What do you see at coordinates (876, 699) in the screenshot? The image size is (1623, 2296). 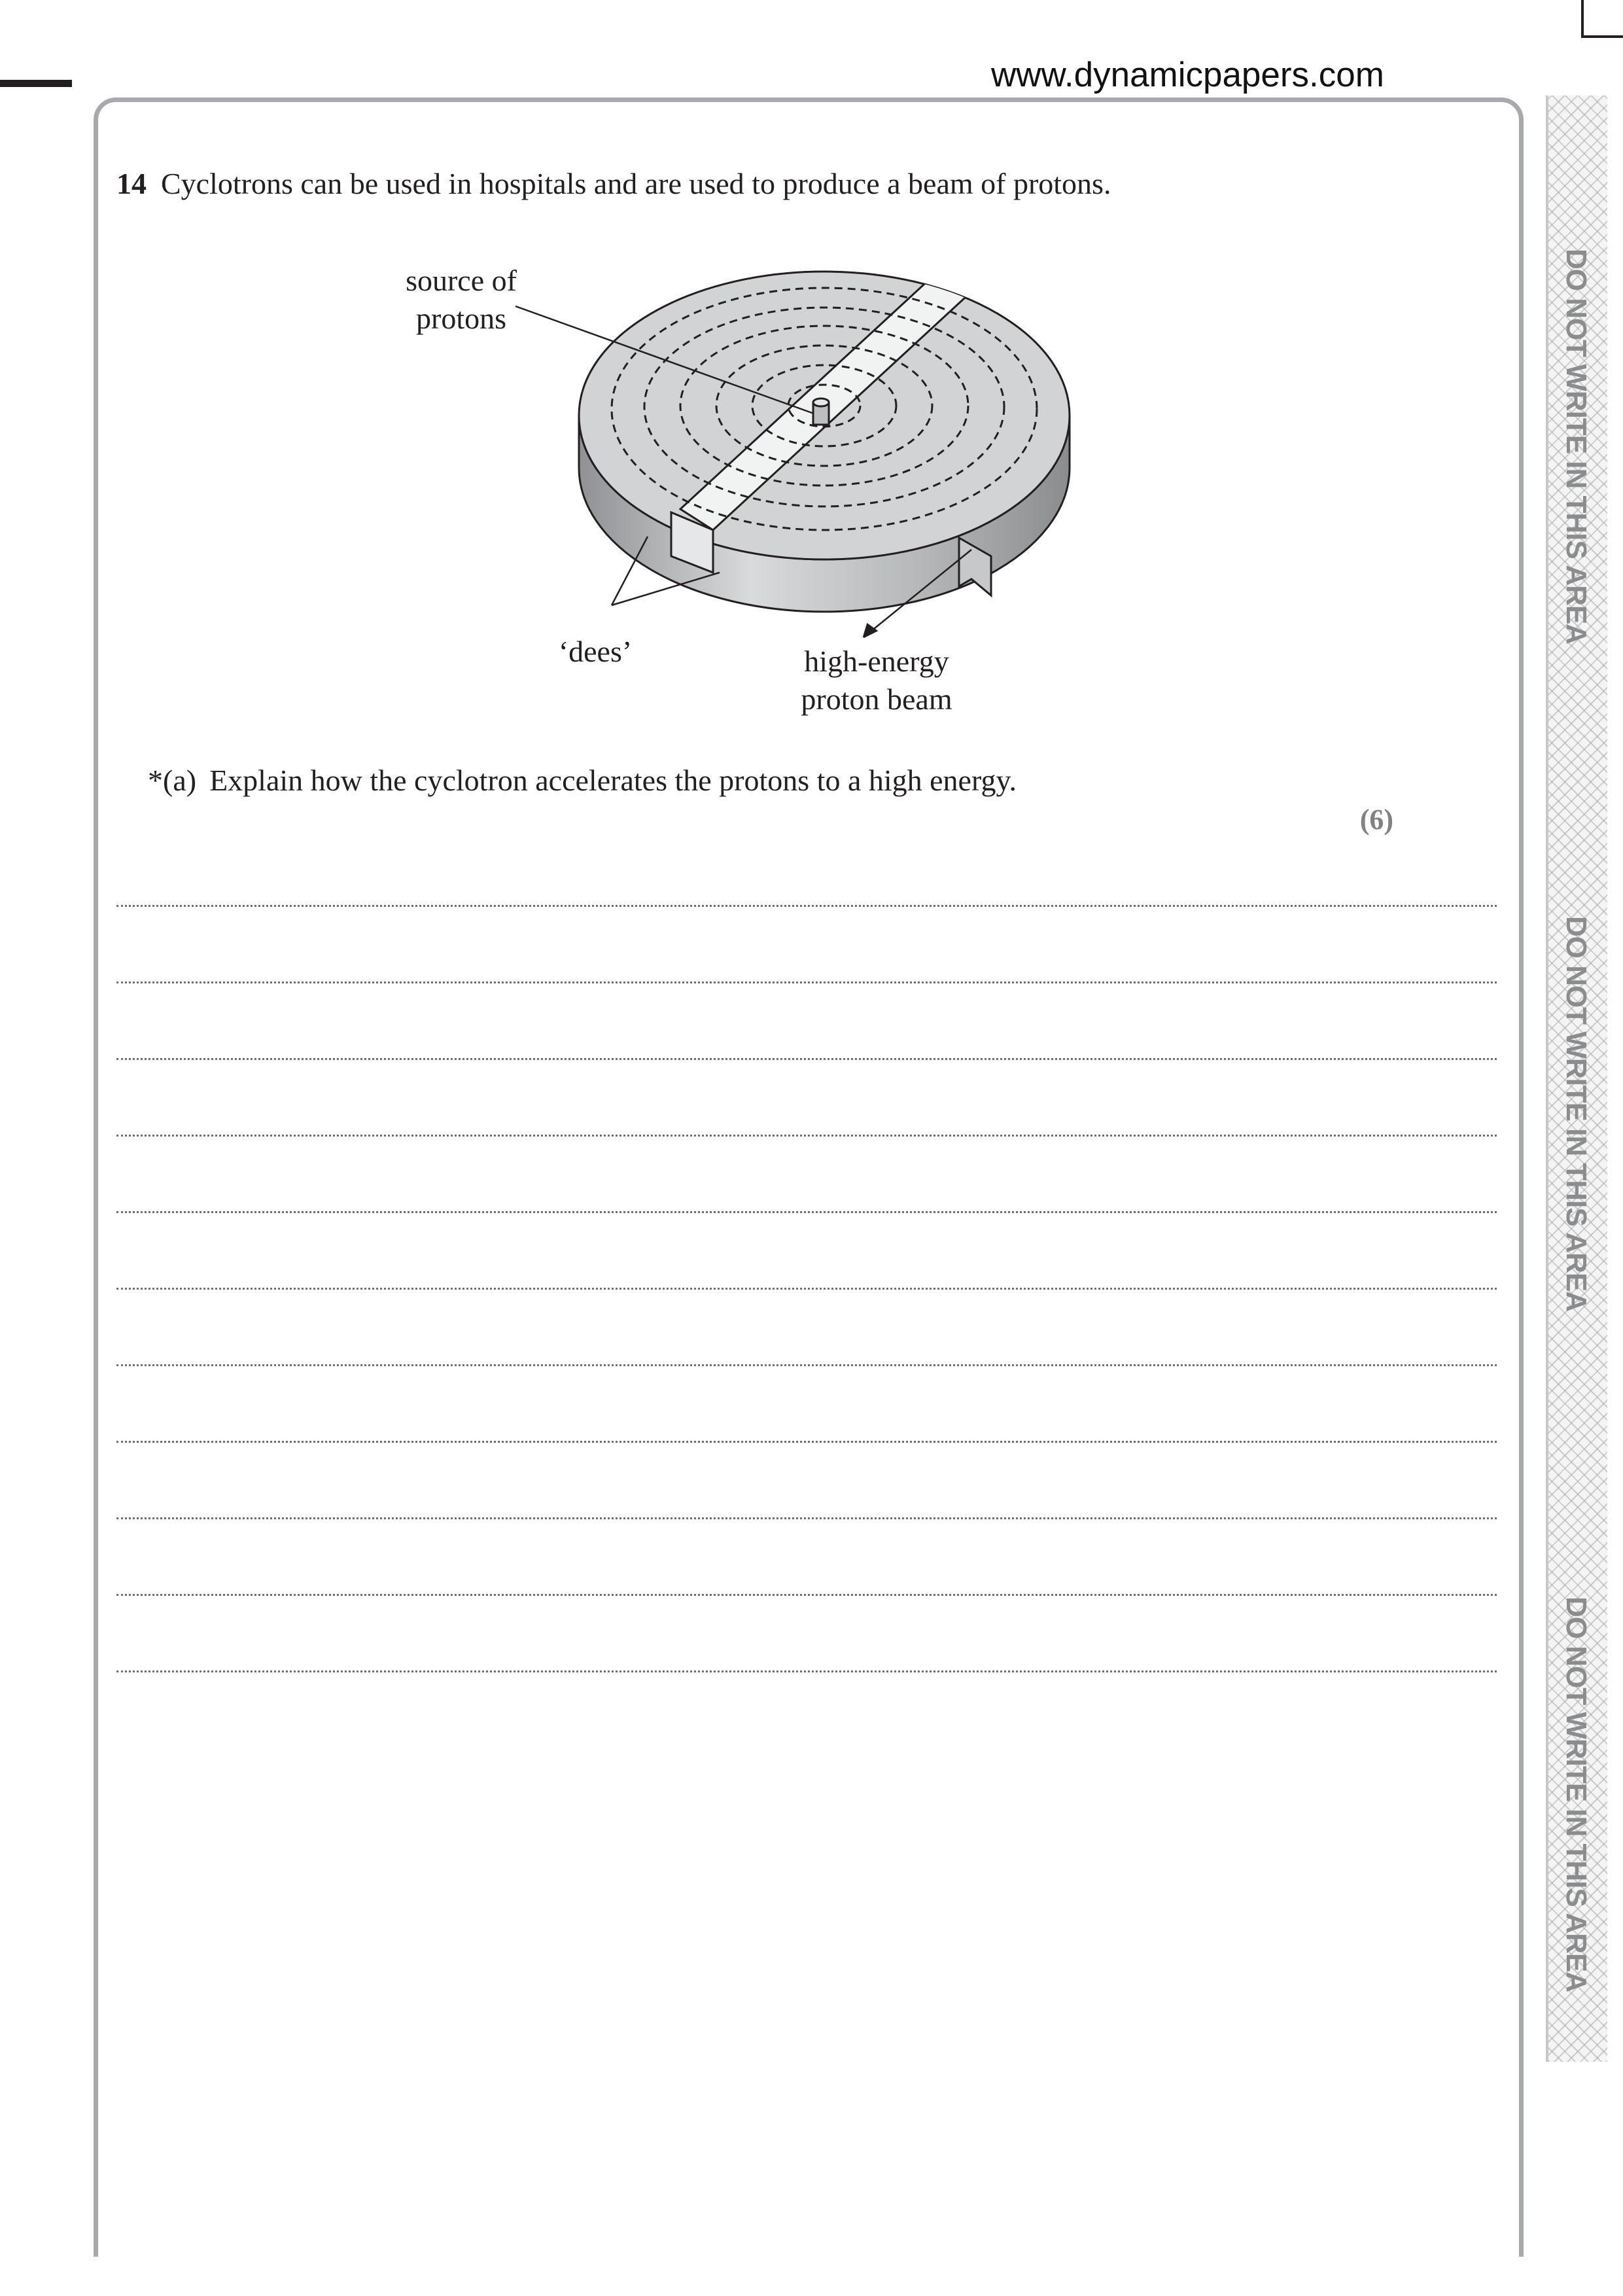 I see `beam-label-line2: proton beam` at bounding box center [876, 699].